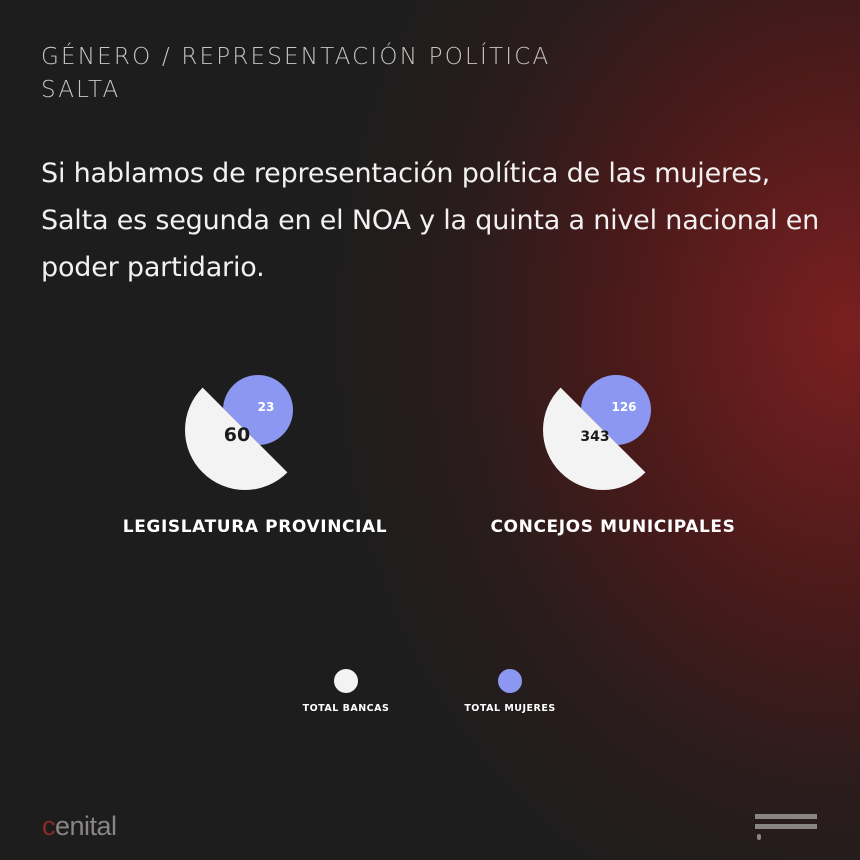  Describe the element at coordinates (296, 57) in the screenshot. I see `kicker-topic: GÉNERO / REPRESENTACIÓN POLÍTICA` at that location.